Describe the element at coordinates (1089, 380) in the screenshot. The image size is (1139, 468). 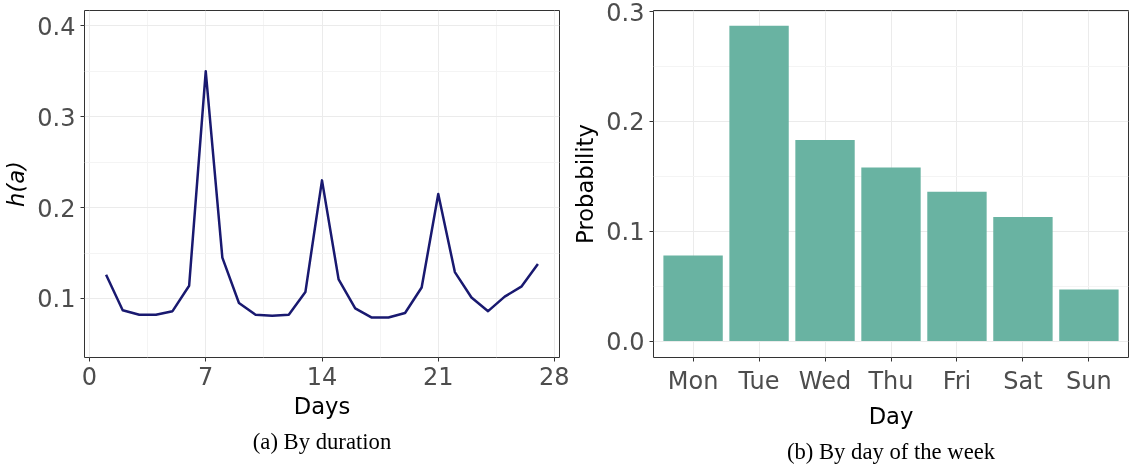
I see `x-tick-label: Sun` at that location.